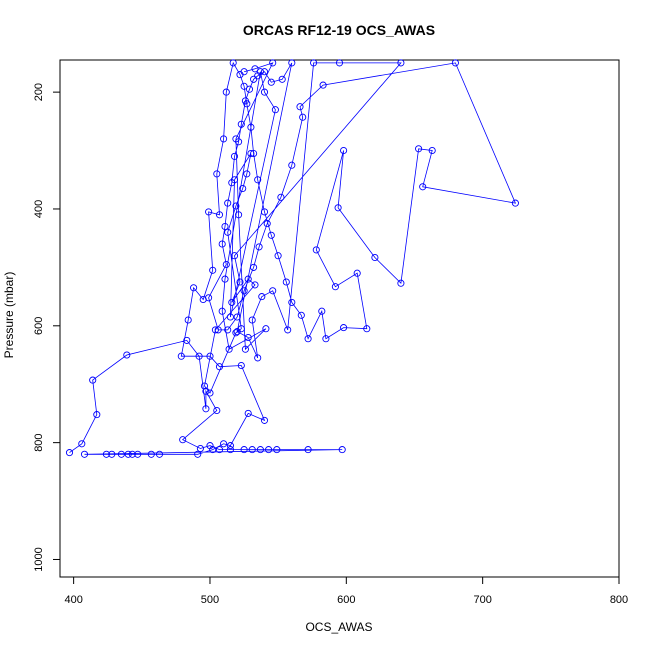 This screenshot has height=650, width=650. What do you see at coordinates (346, 591) in the screenshot?
I see `x-axis: 400 500 600 700 800` at bounding box center [346, 591].